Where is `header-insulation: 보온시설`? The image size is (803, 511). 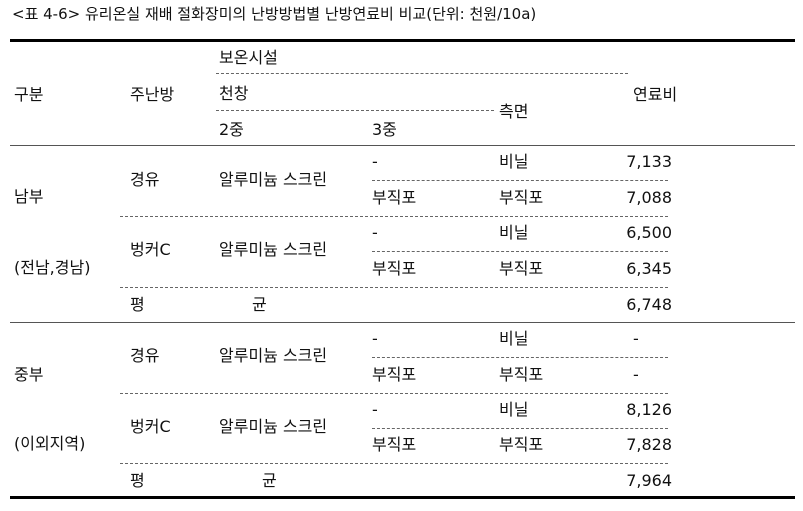
header-insulation: 보온시설 is located at coordinates (248, 57).